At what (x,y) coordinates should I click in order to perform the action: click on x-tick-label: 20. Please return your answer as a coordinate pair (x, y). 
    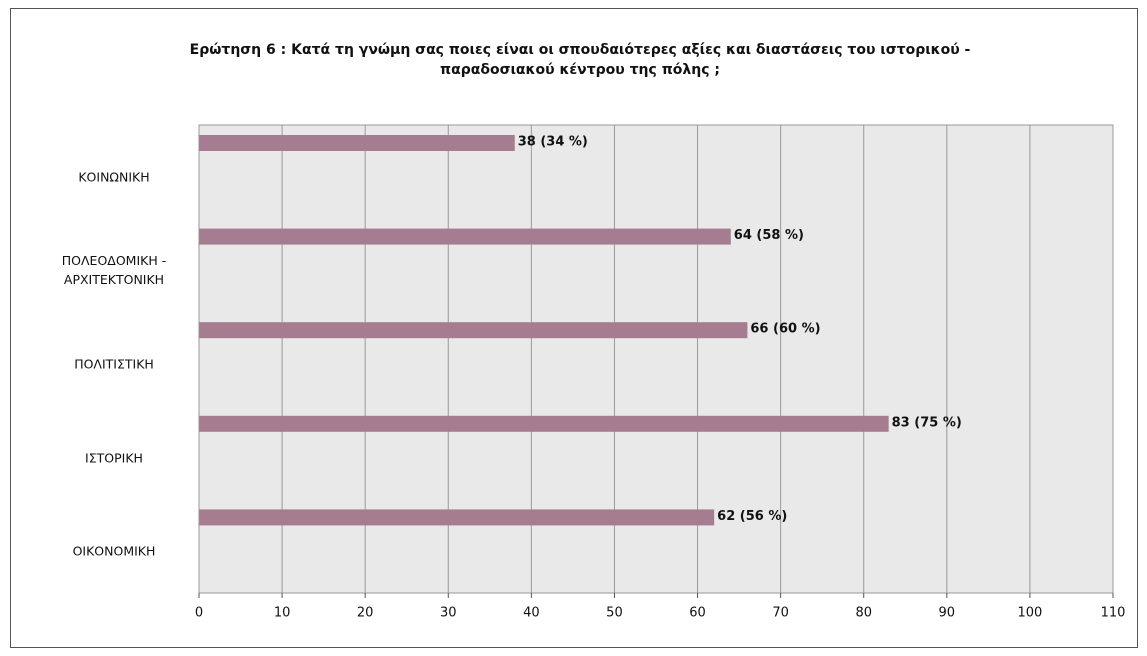
    Looking at the image, I should click on (365, 613).